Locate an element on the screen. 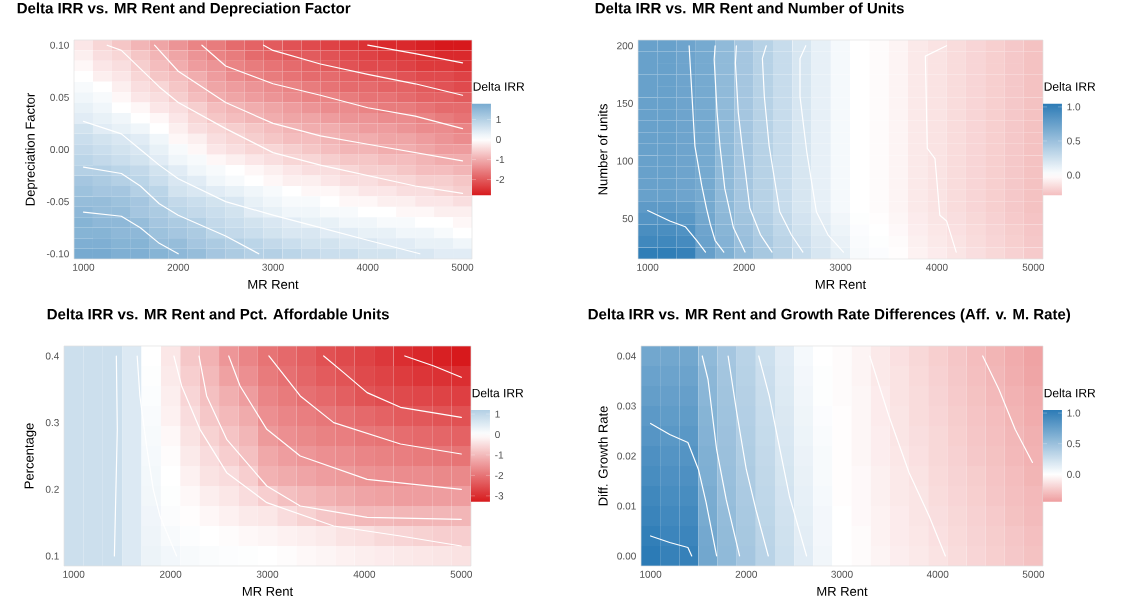  y-tick-label: 0.02 is located at coordinates (626, 456).